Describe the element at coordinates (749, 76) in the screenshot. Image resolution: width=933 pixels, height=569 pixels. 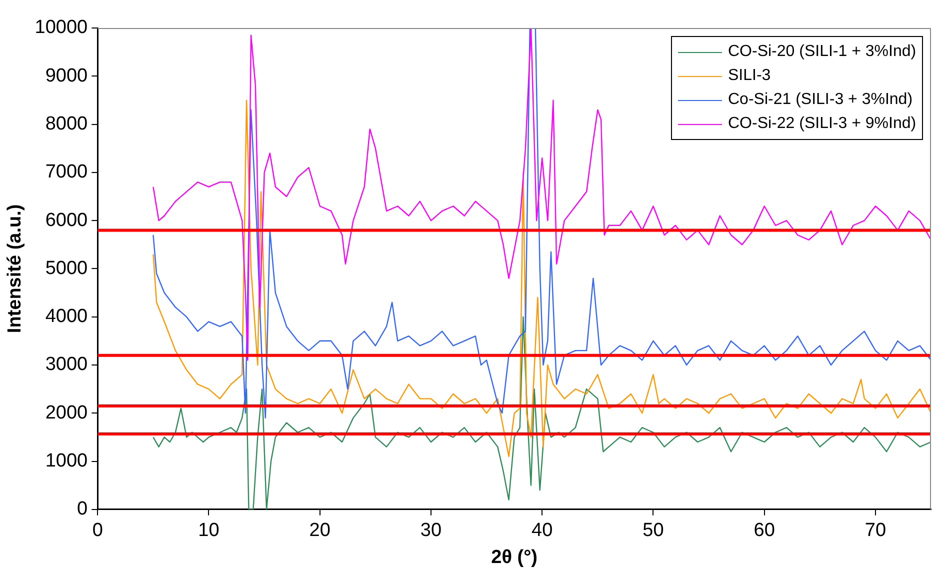
I see `legend-label: SILI-3` at that location.